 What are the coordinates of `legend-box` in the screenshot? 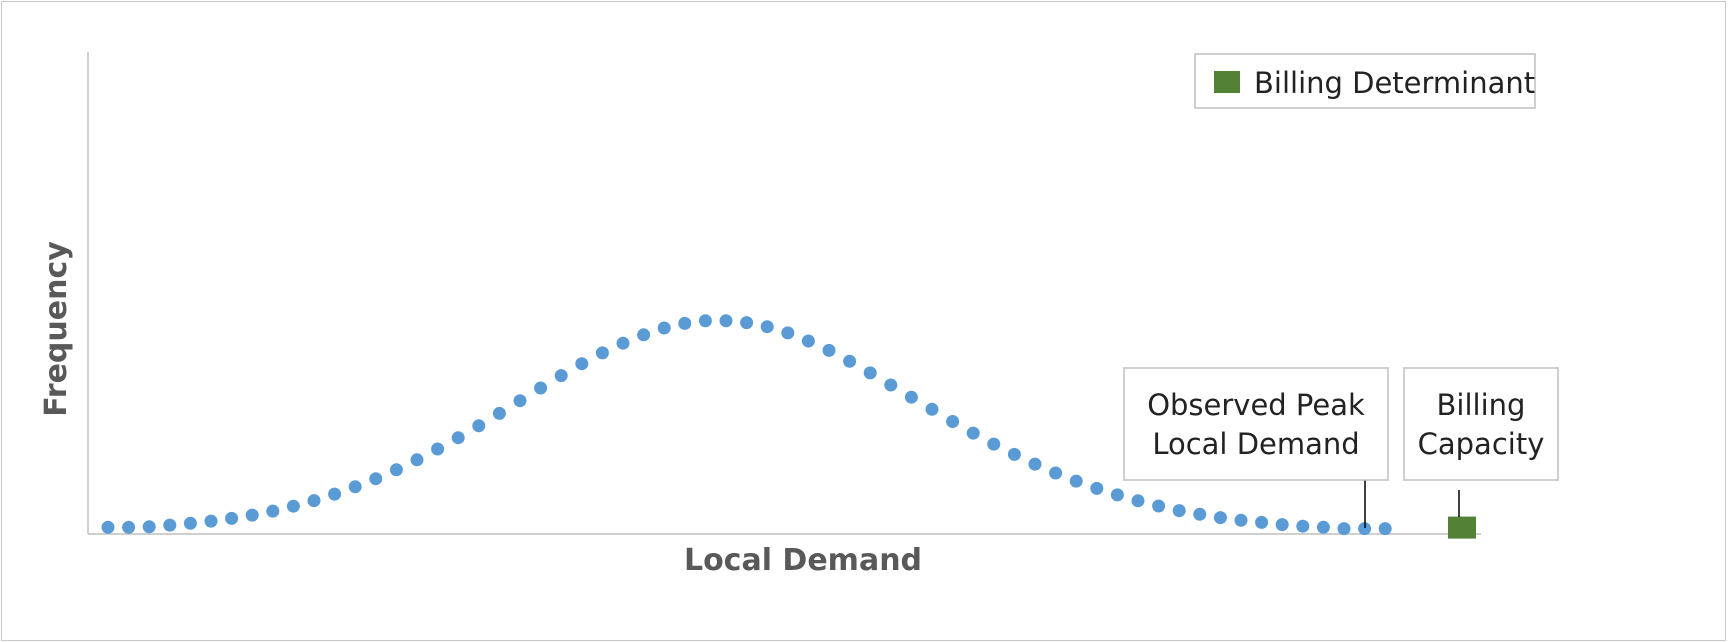 It's located at (1365, 81).